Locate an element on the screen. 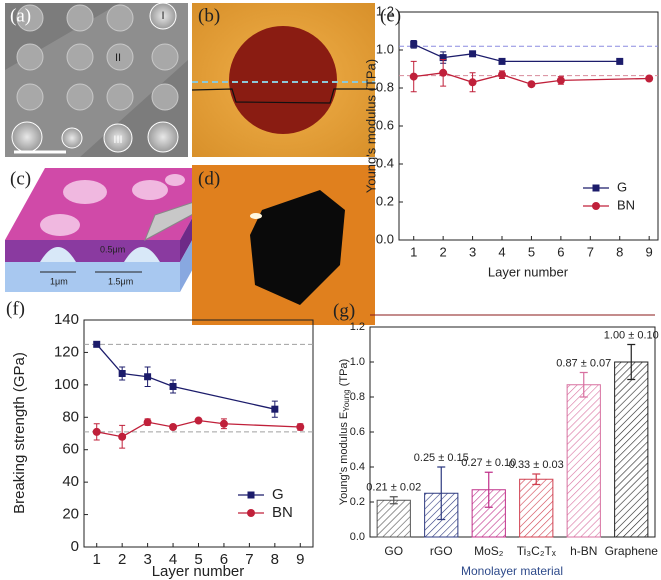  x-tick-label: GO is located at coordinates (393, 551).